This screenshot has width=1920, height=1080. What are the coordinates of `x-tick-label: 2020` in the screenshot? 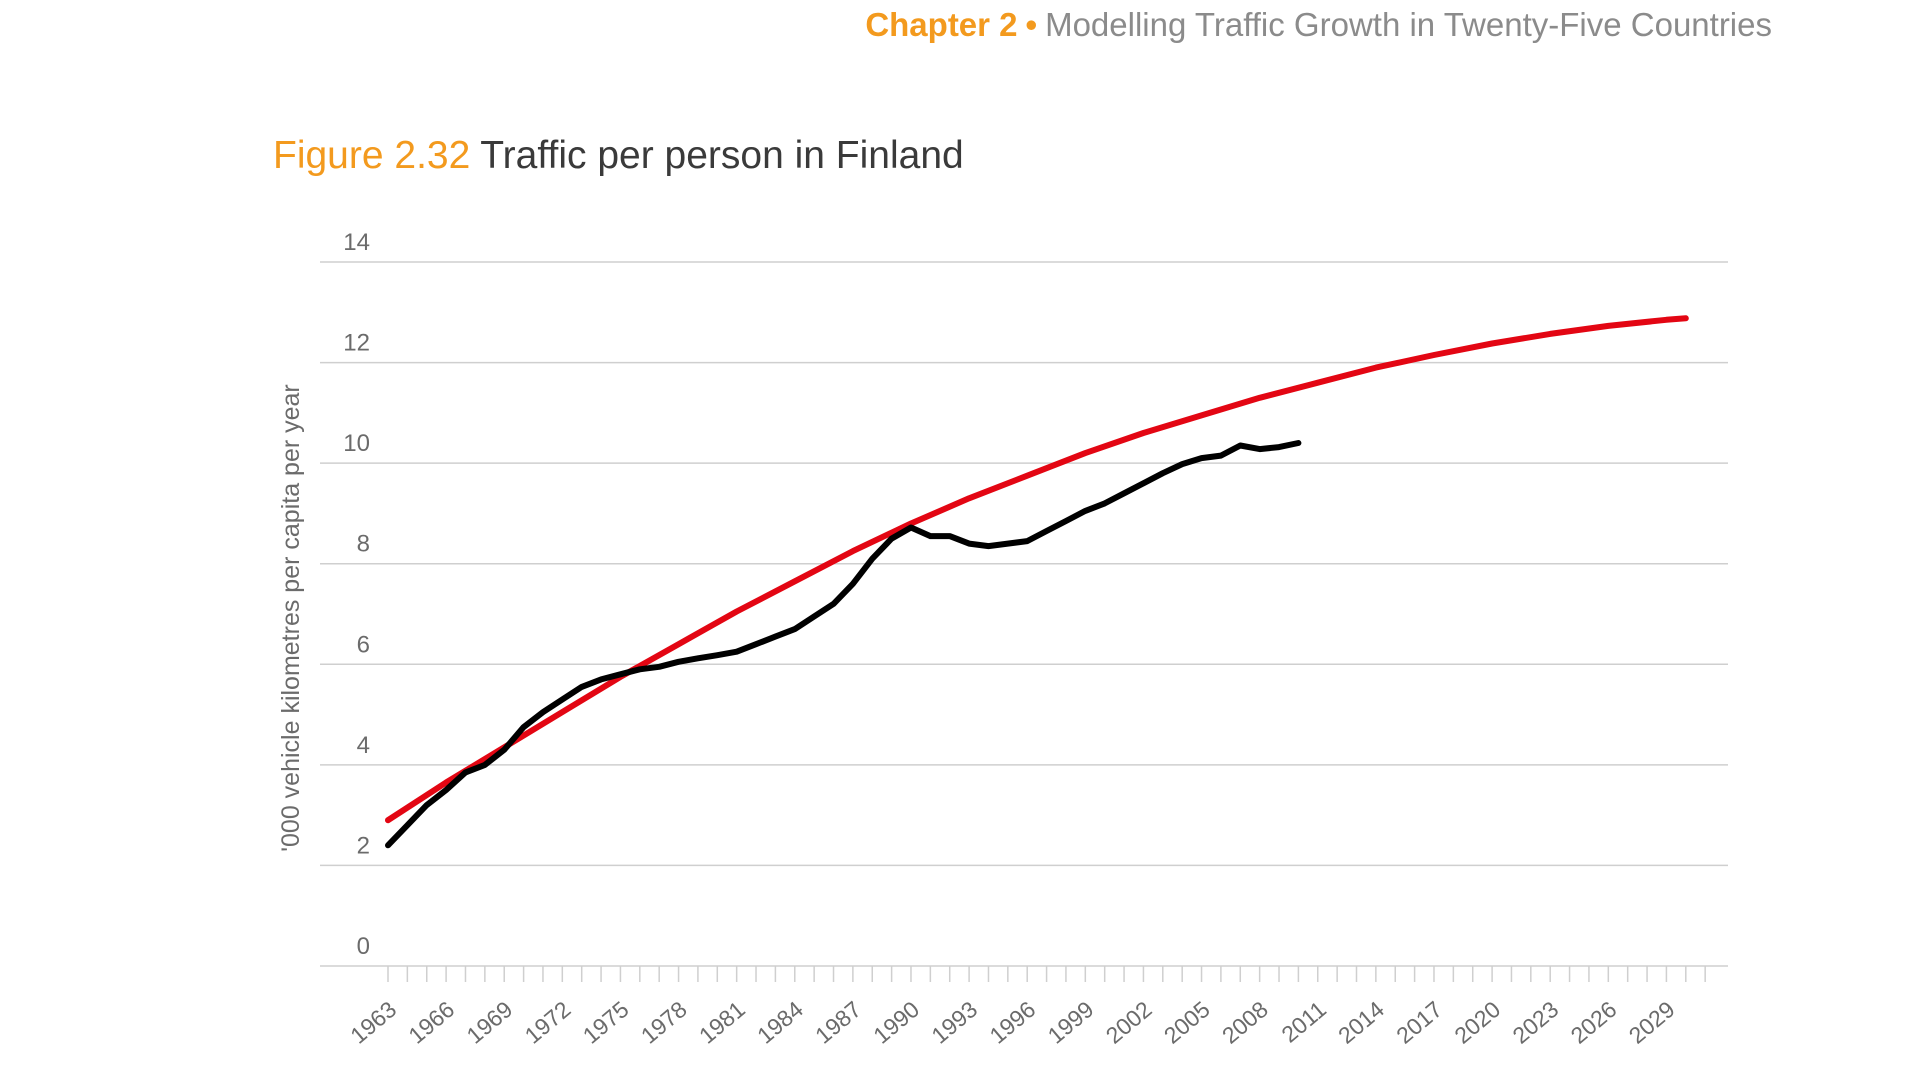 It's located at (1477, 1022).